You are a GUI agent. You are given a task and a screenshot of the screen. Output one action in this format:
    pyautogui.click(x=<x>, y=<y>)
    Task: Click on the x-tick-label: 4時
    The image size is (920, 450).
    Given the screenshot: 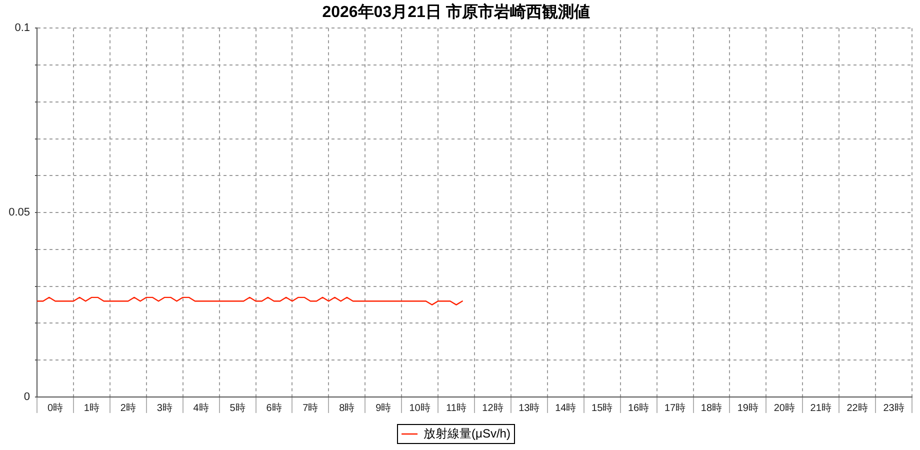 What is the action you would take?
    pyautogui.click(x=201, y=408)
    